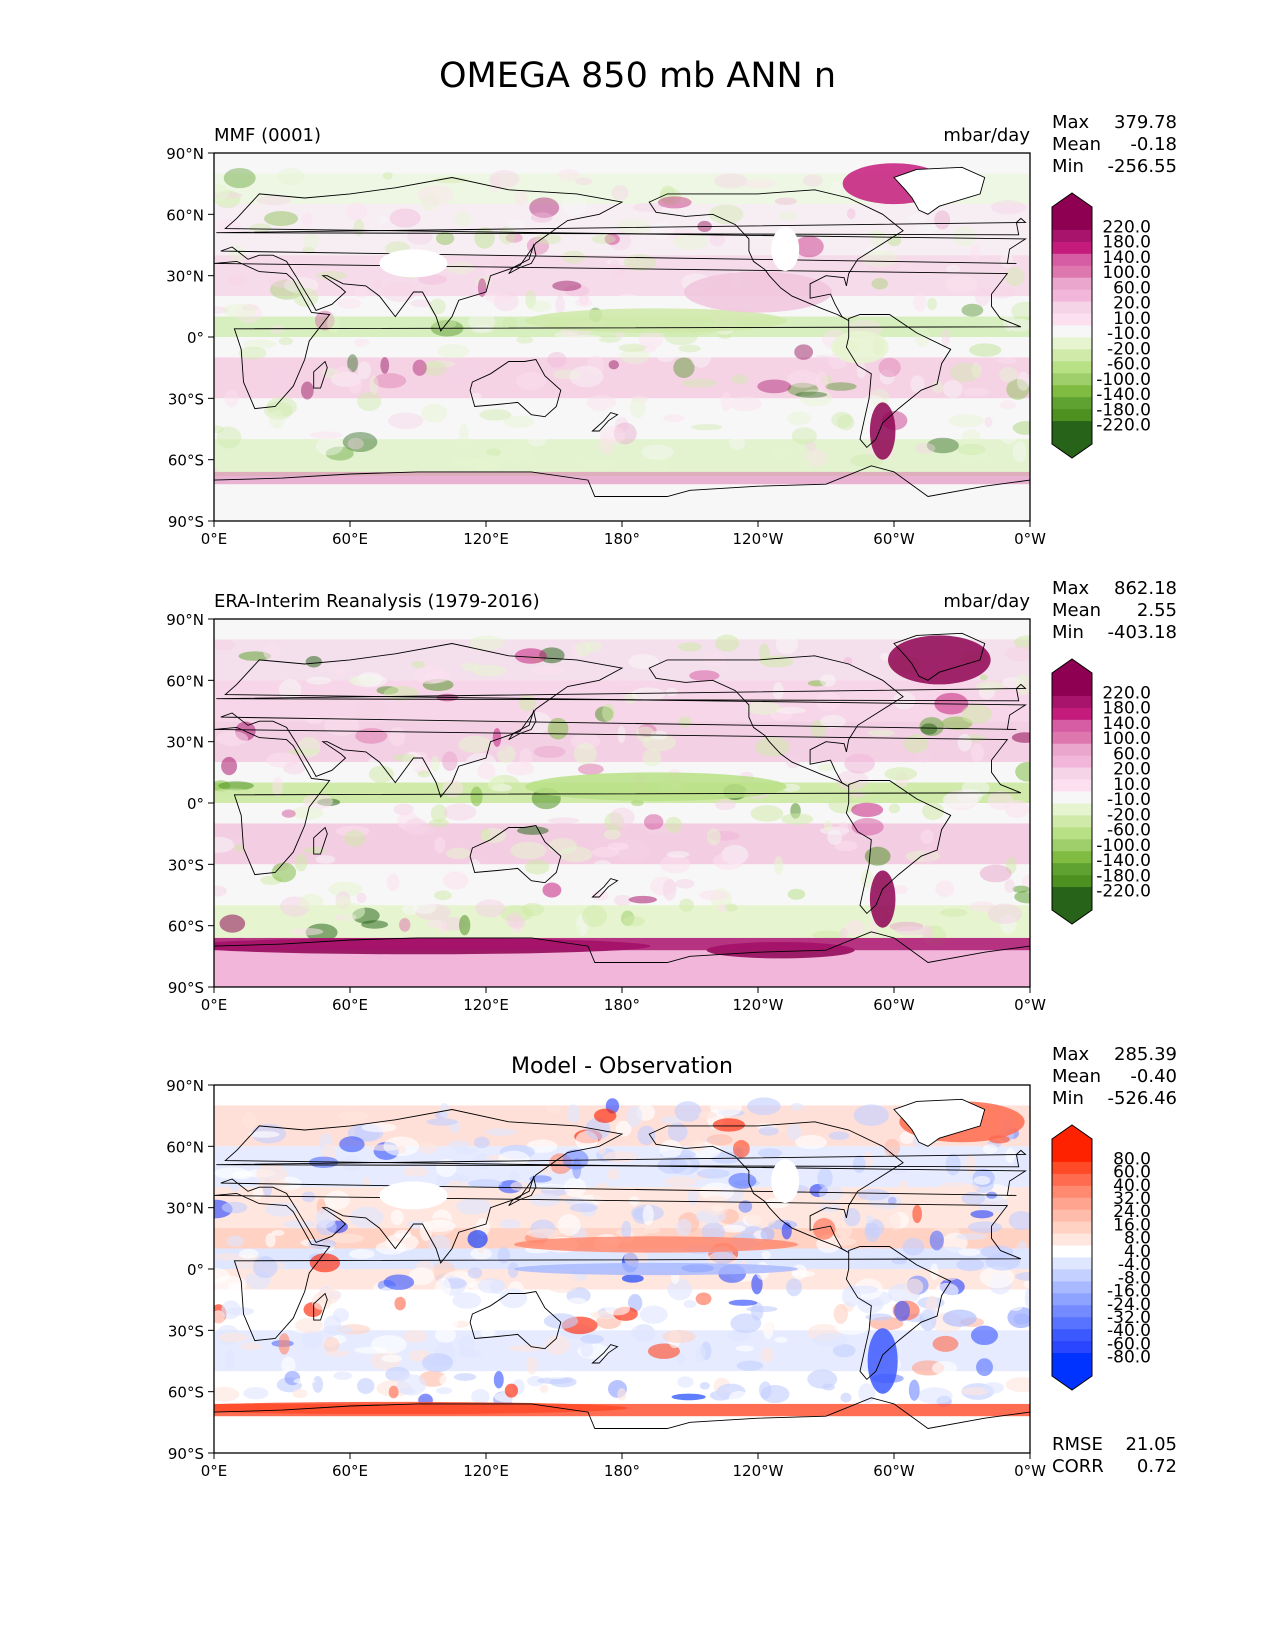 The image size is (1275, 1650). I want to click on colorbar-label: 100.0, so click(1126, 739).